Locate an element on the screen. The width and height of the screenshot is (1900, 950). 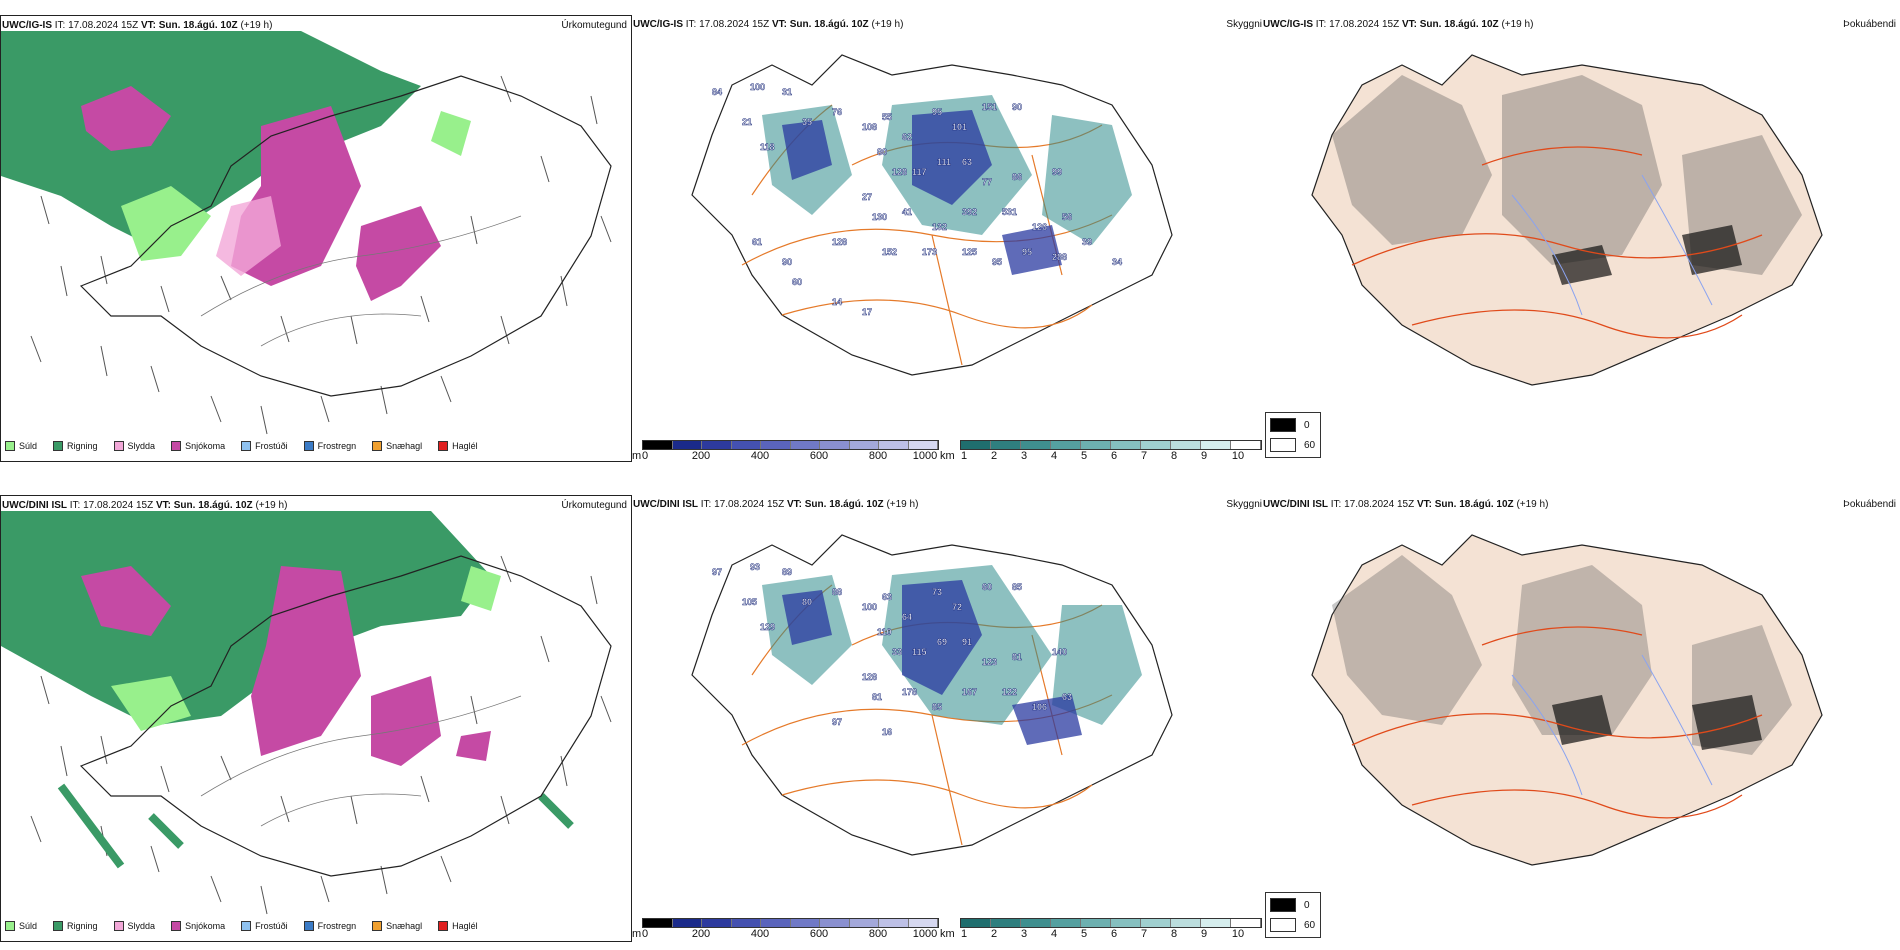
valid-time-label: VT: is located at coordinates (163, 505).